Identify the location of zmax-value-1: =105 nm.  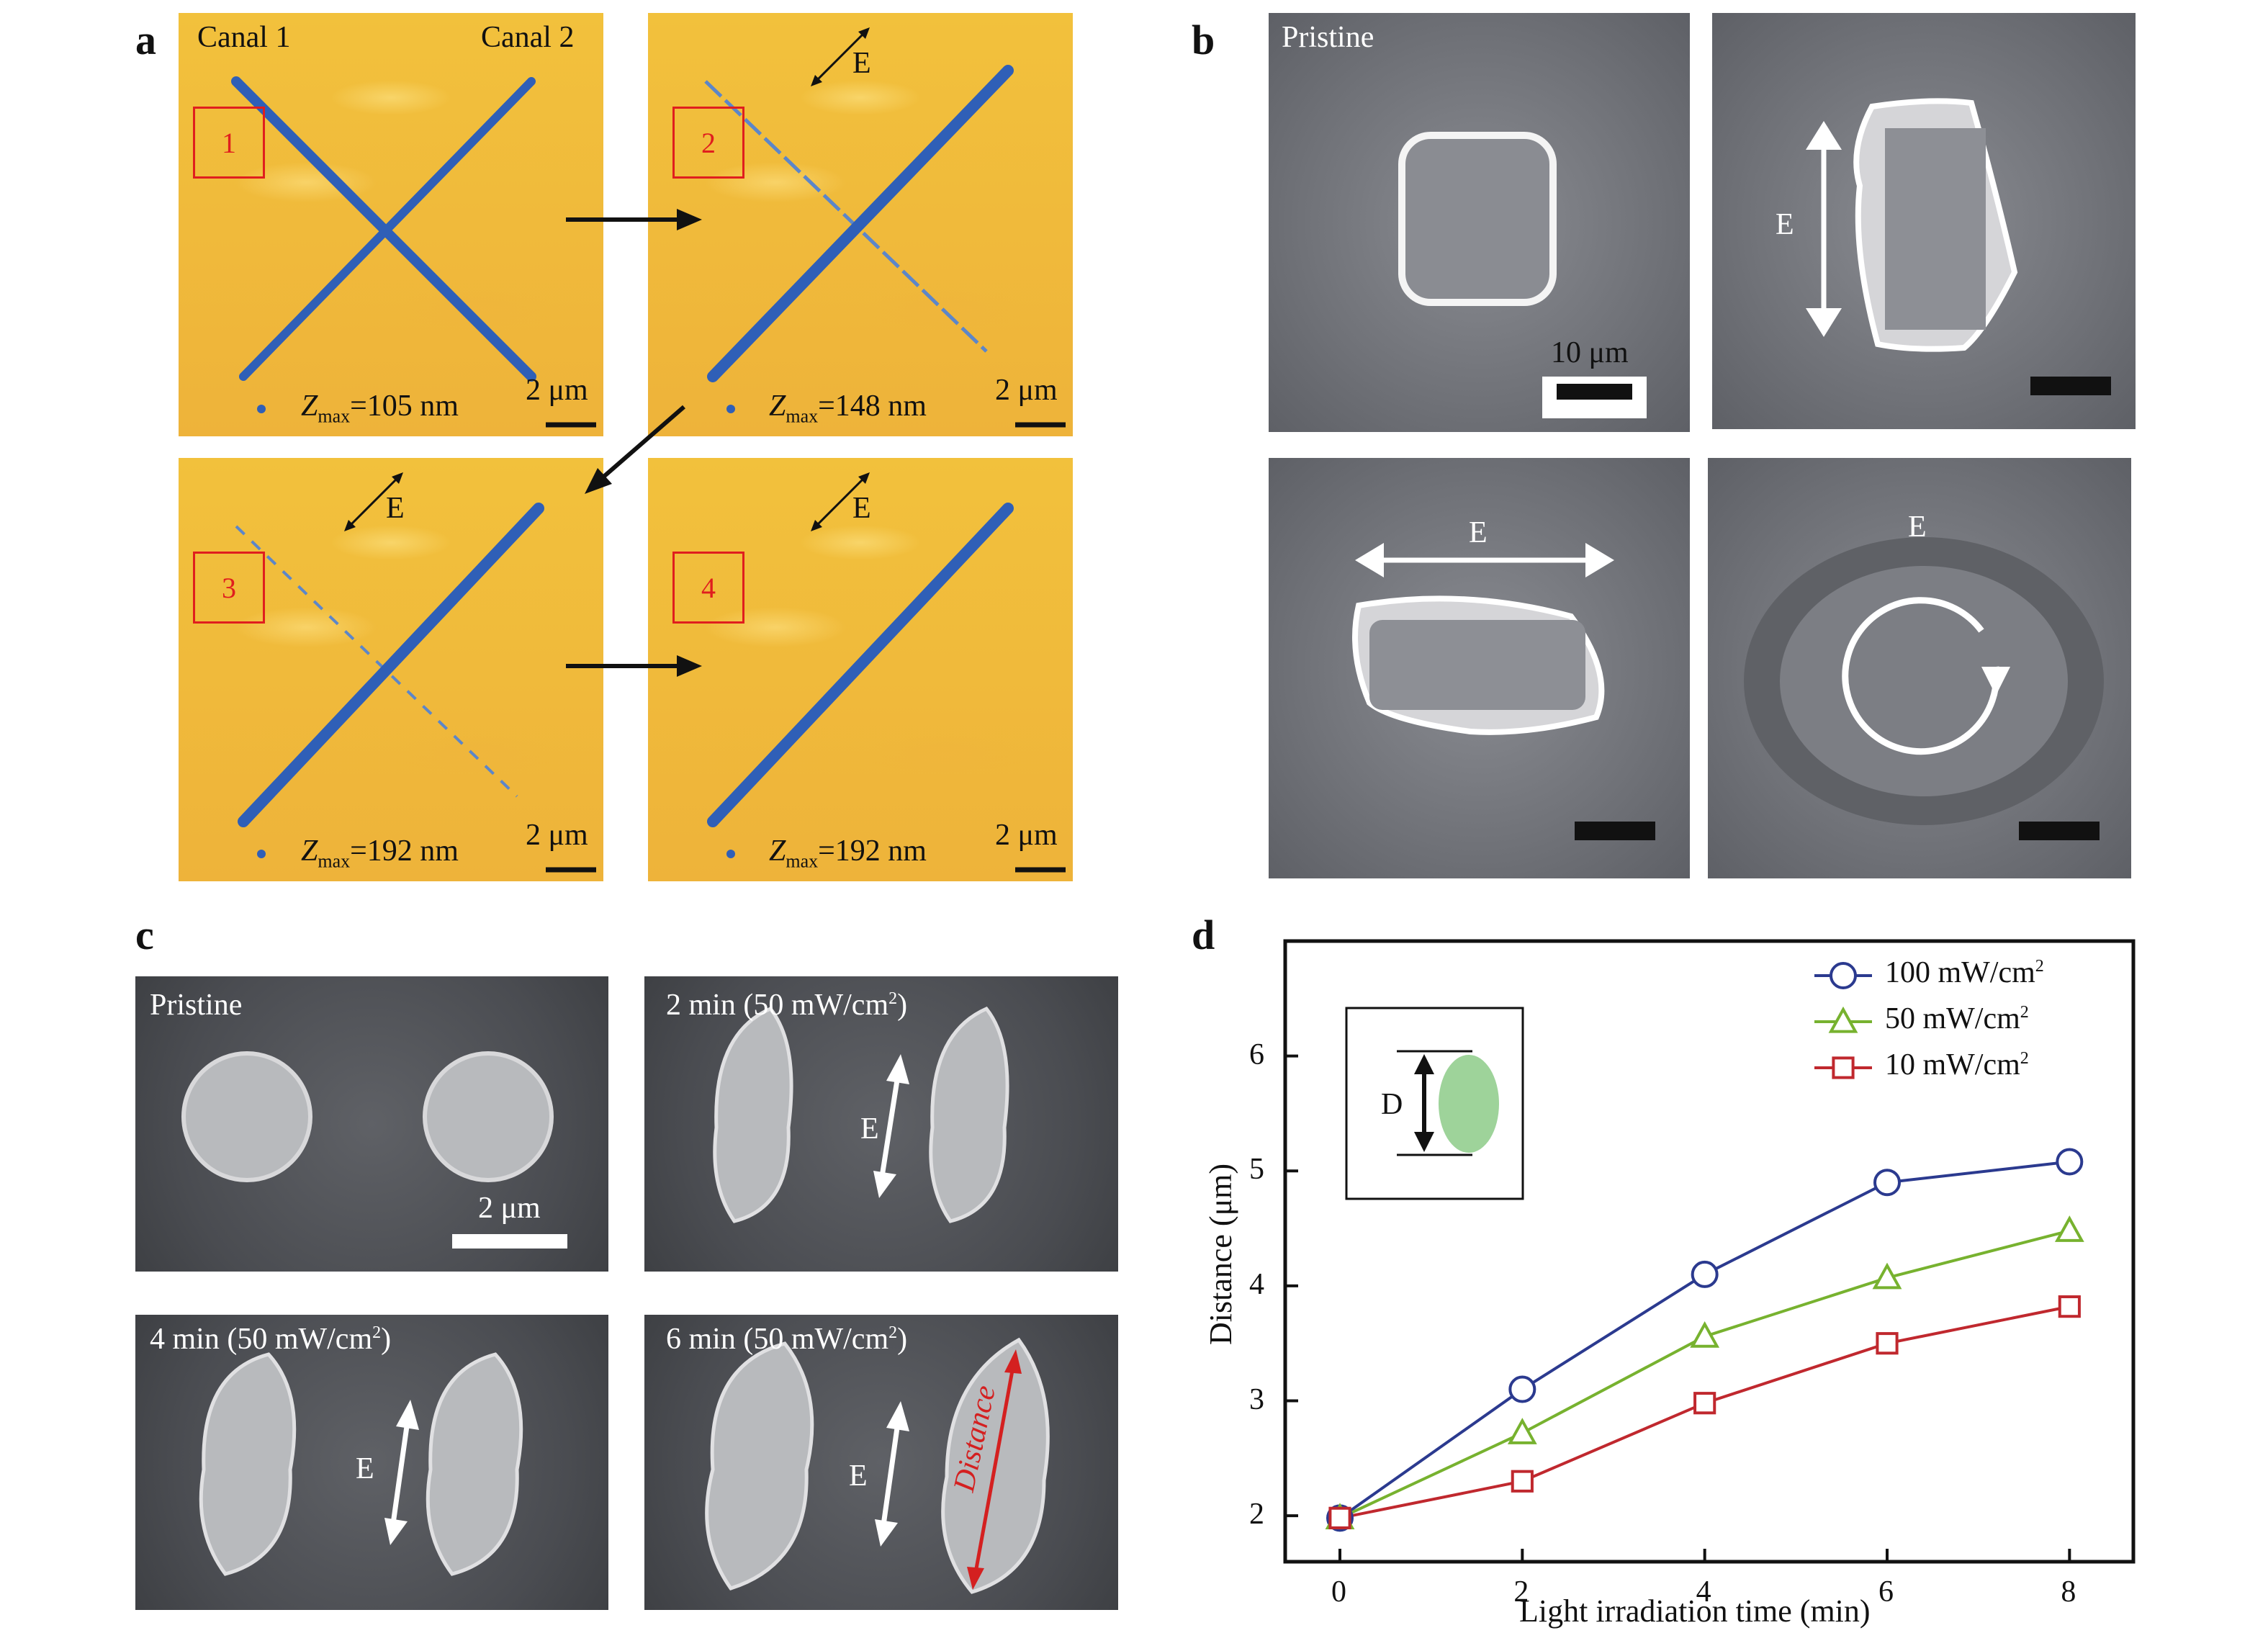
(404, 406).